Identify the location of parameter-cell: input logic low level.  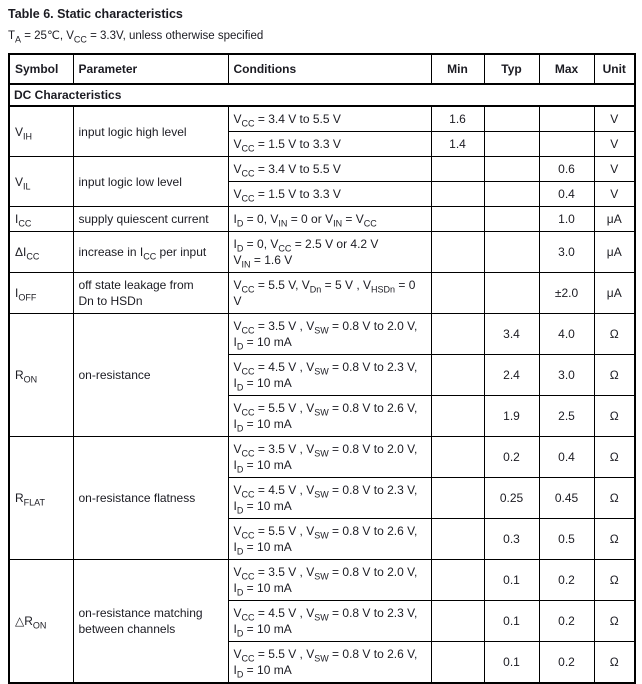
(150, 181).